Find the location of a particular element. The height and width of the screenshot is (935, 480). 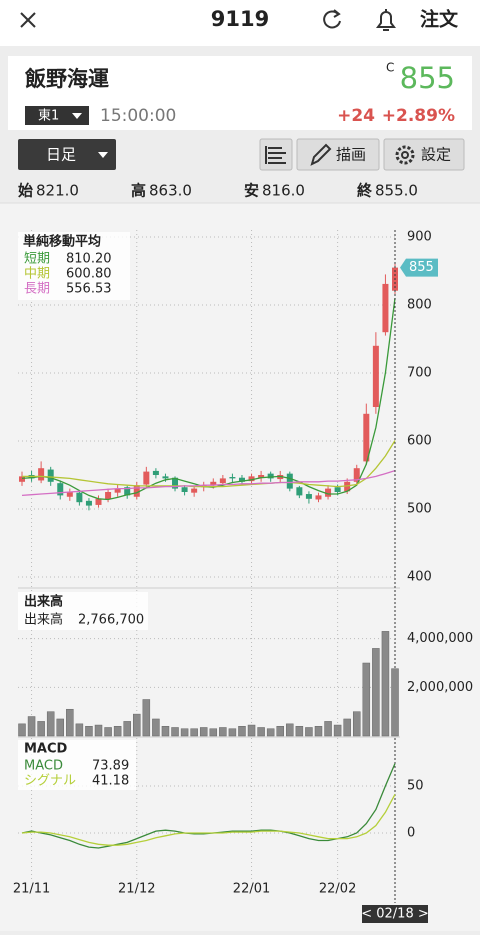

y-tick-label: 400 is located at coordinates (419, 577).